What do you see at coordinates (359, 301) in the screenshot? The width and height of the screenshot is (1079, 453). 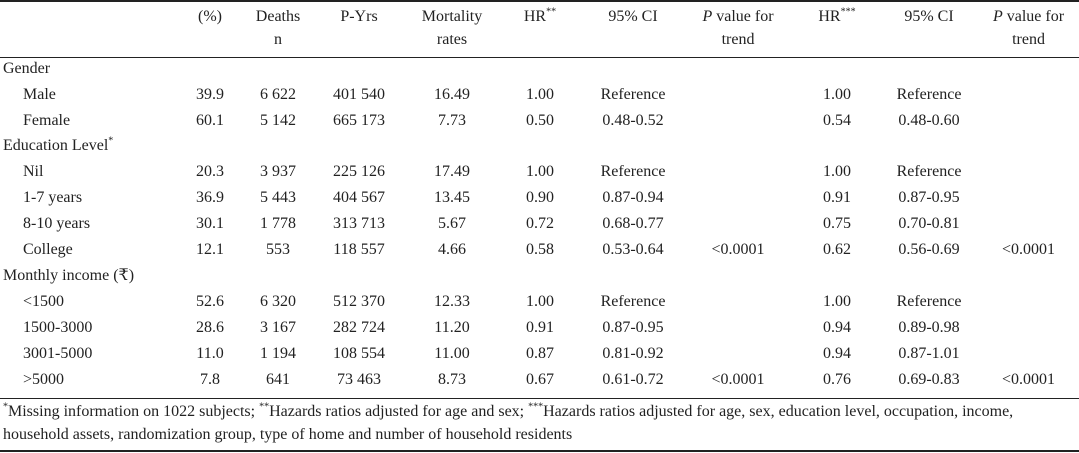 I see `cell-person-years: 512 370` at bounding box center [359, 301].